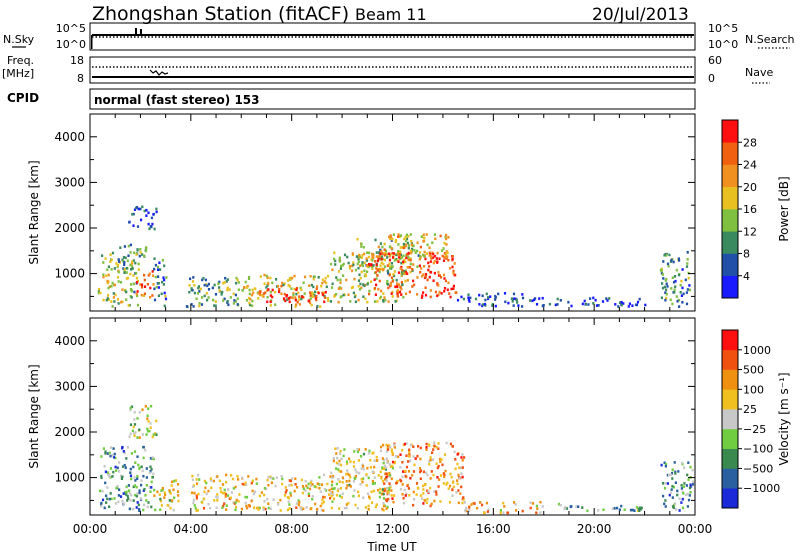 The image size is (800, 554). What do you see at coordinates (757, 350) in the screenshot?
I see `colorbar-tick-label: 1000` at bounding box center [757, 350].